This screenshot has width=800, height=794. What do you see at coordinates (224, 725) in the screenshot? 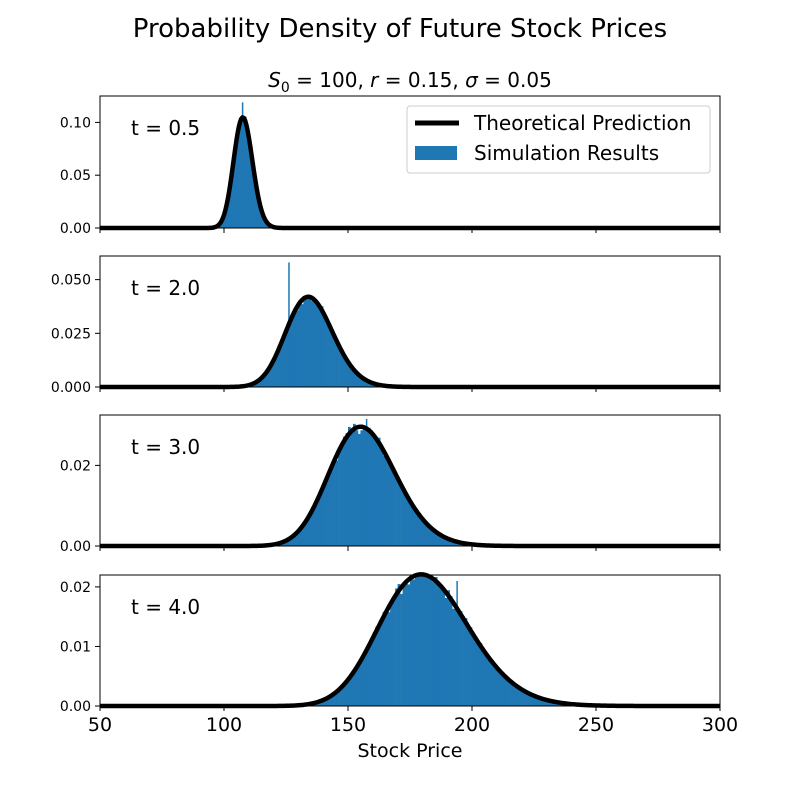
I see `x-tick-label: 100` at bounding box center [224, 725].